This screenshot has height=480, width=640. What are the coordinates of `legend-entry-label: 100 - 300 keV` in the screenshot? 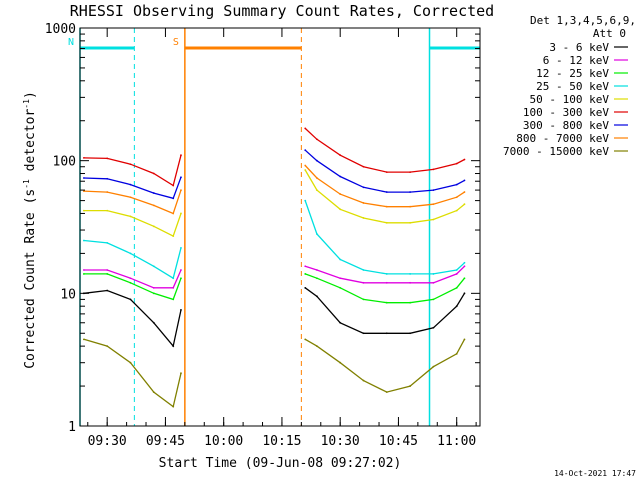 It's located at (566, 112).